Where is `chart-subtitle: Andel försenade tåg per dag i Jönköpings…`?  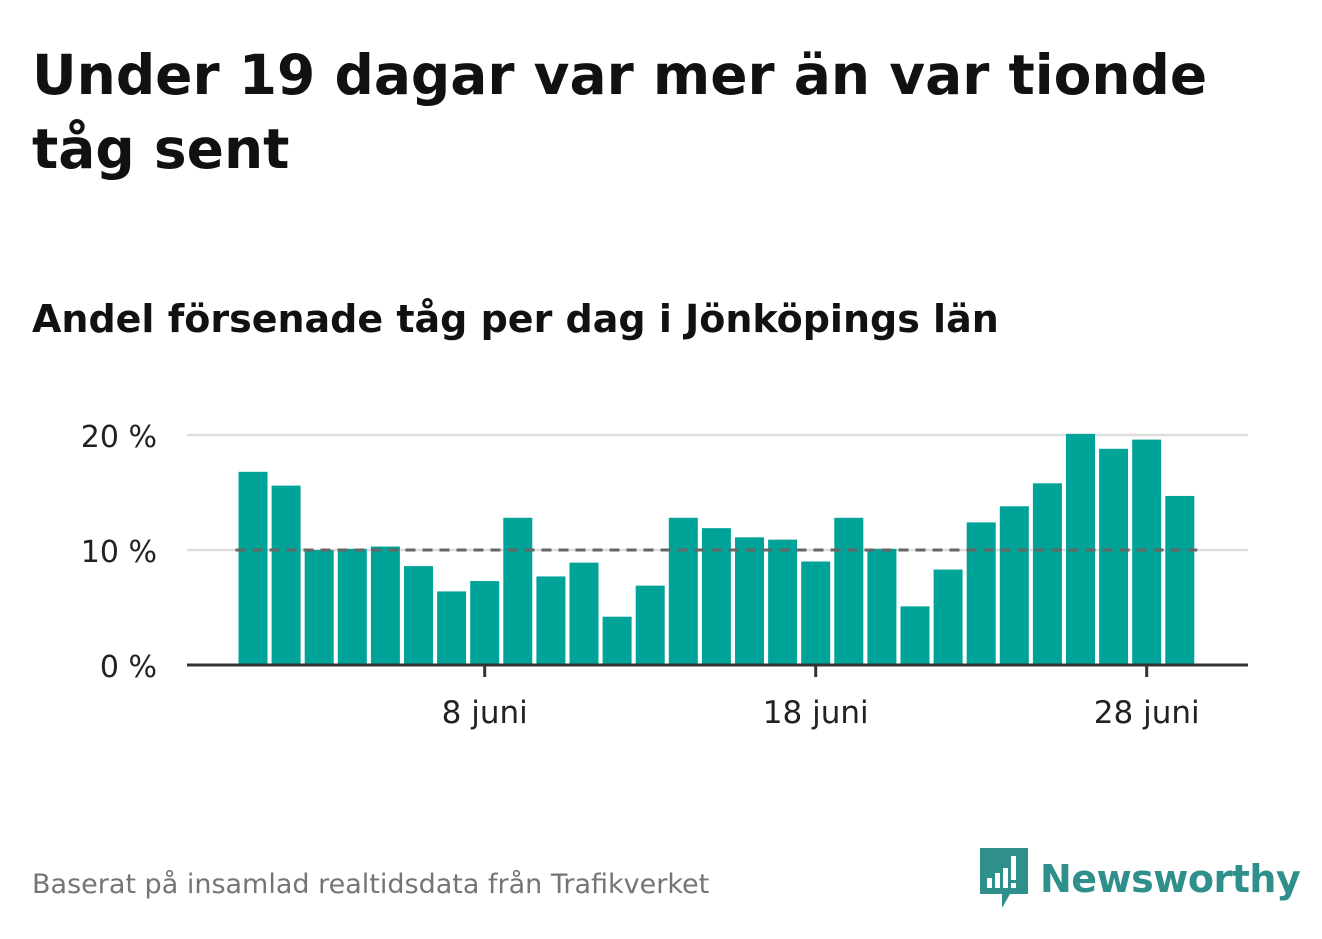
chart-subtitle: Andel försenade tåg per dag i Jönköpings… is located at coordinates (515, 319).